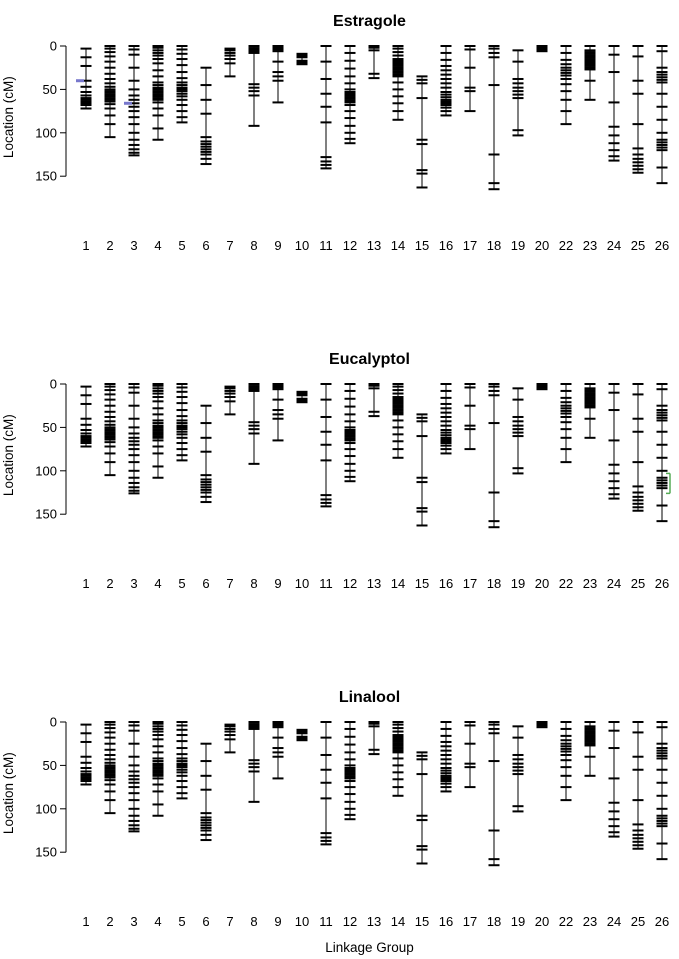 The height and width of the screenshot is (959, 679). Describe the element at coordinates (229, 245) in the screenshot. I see `x-tick-label: 7` at that location.